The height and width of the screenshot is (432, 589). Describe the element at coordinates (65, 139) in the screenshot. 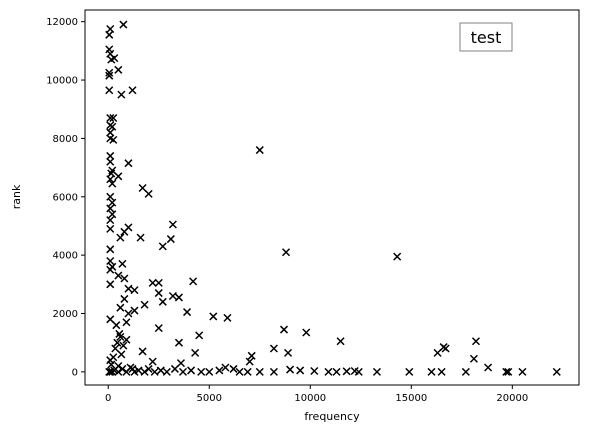

I see `y-tick-label: 8000` at that location.